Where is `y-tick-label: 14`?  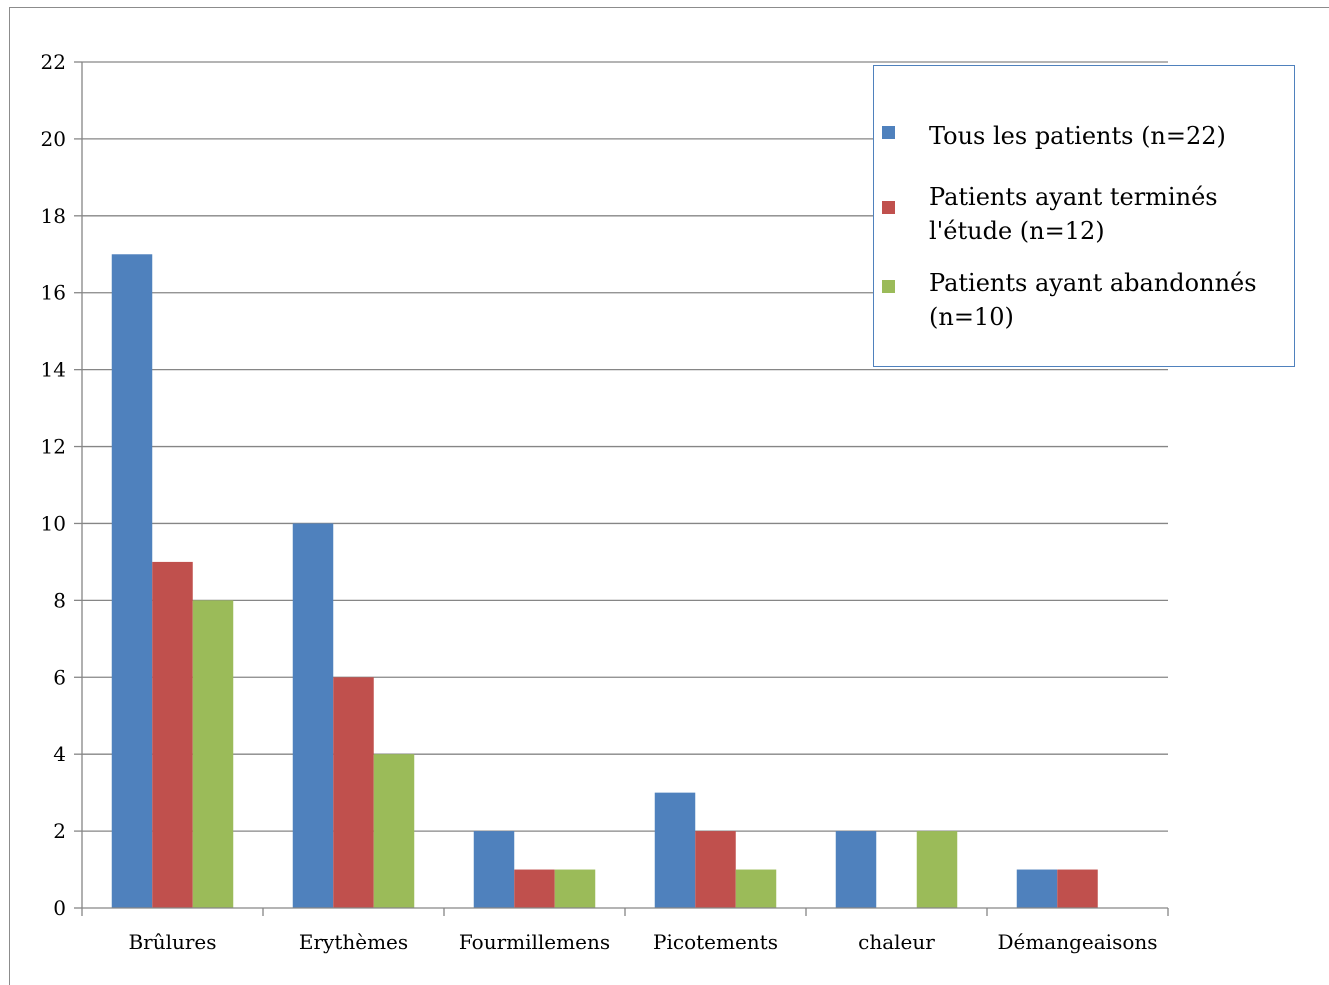
y-tick-label: 14 is located at coordinates (53, 370).